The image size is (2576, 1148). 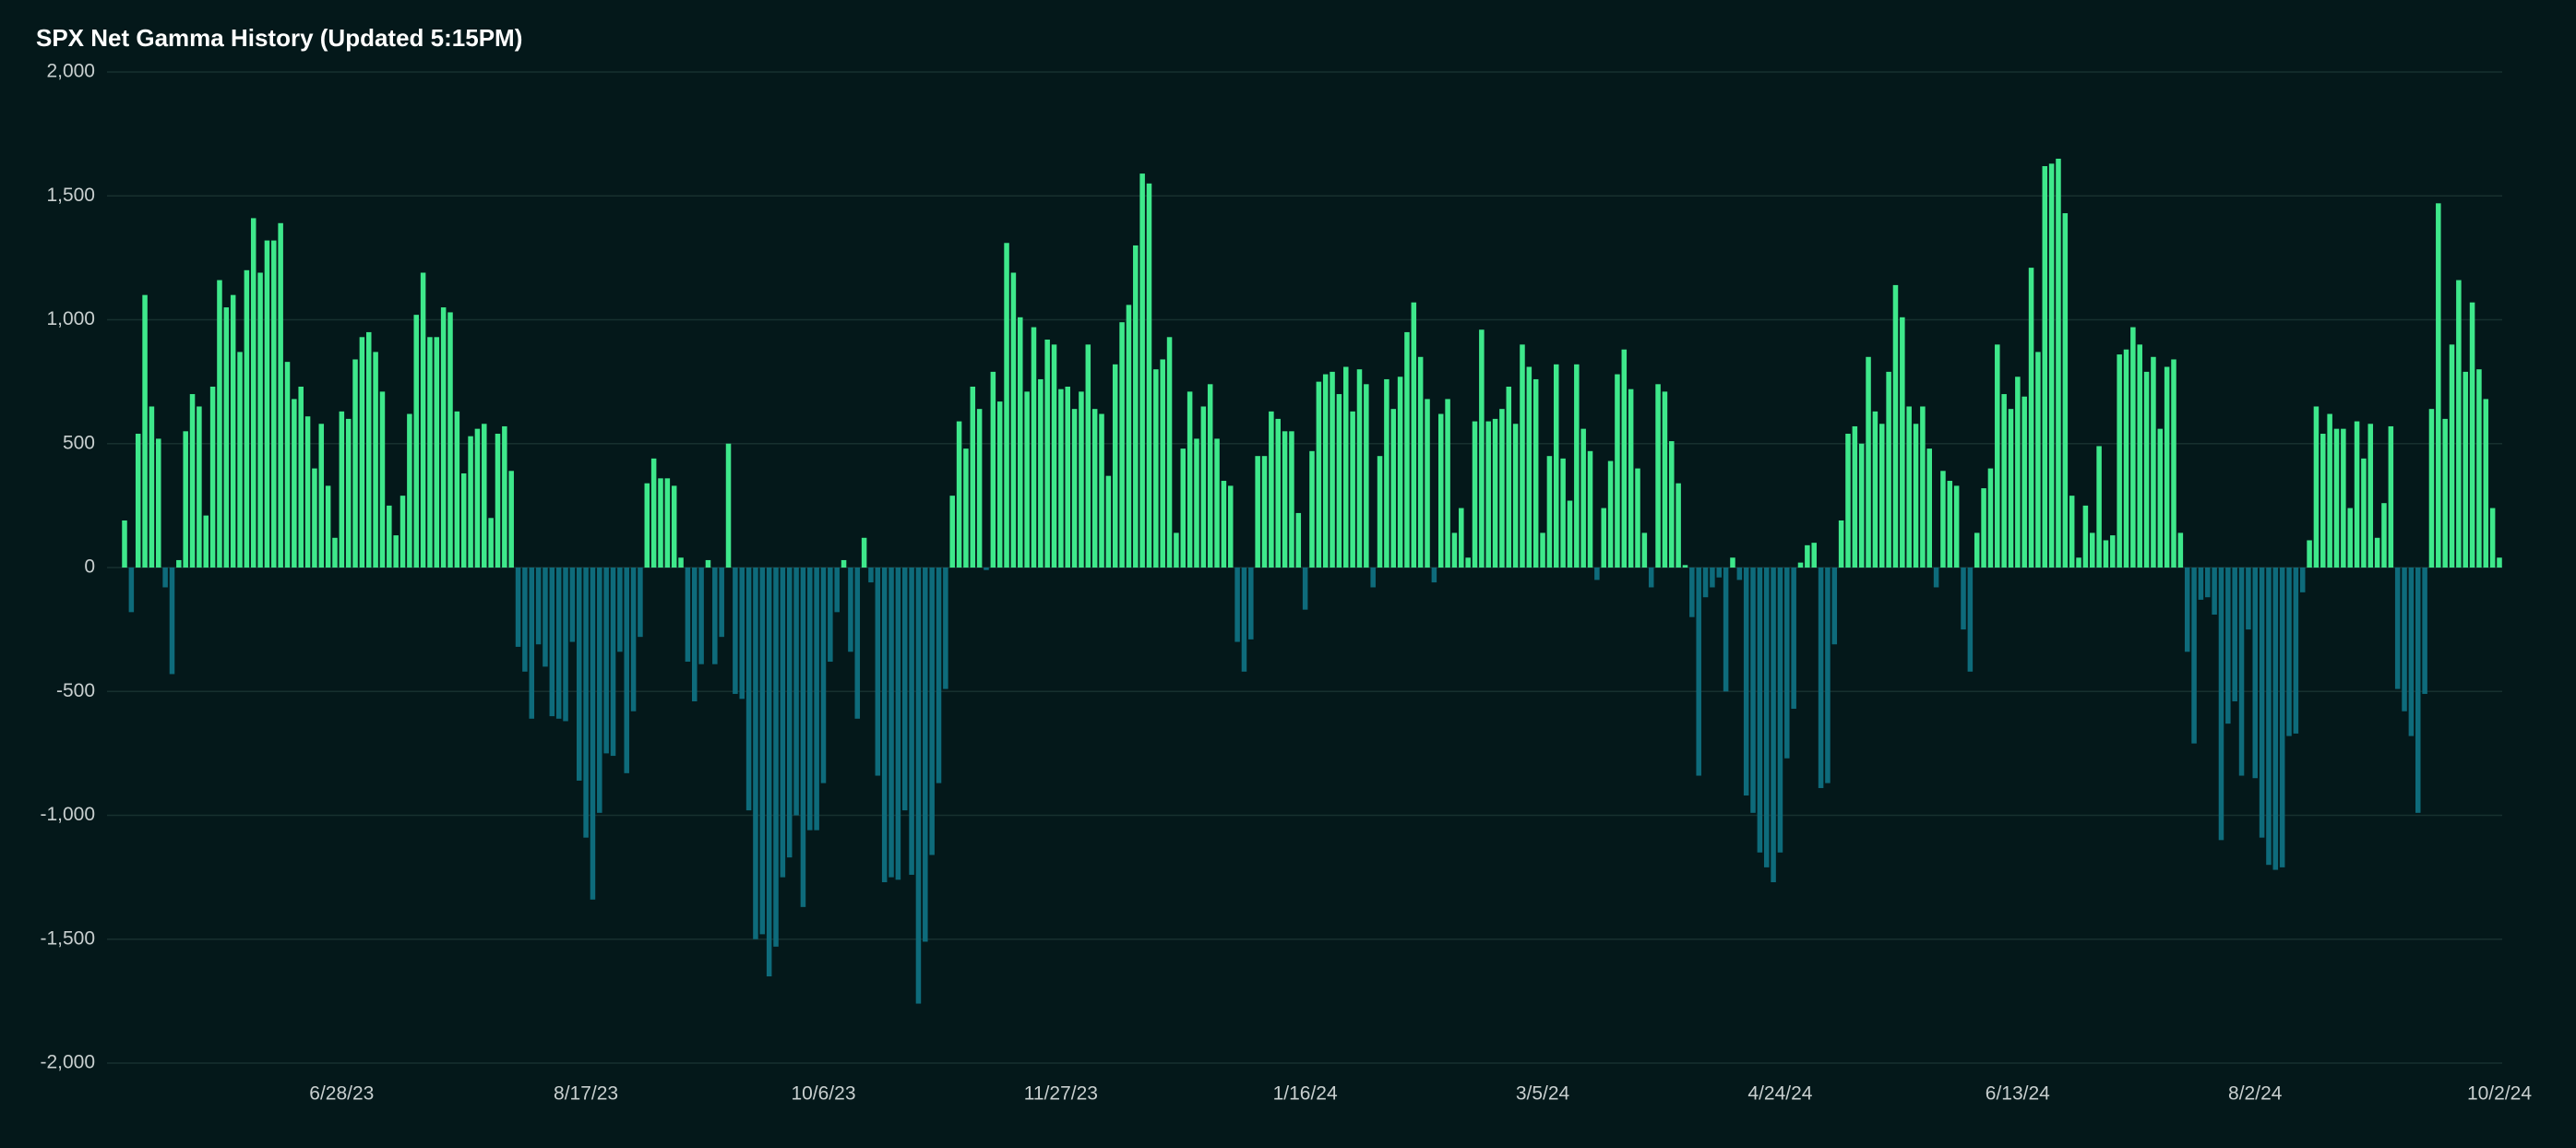 What do you see at coordinates (70, 318) in the screenshot?
I see `y-tick-label: 1,000` at bounding box center [70, 318].